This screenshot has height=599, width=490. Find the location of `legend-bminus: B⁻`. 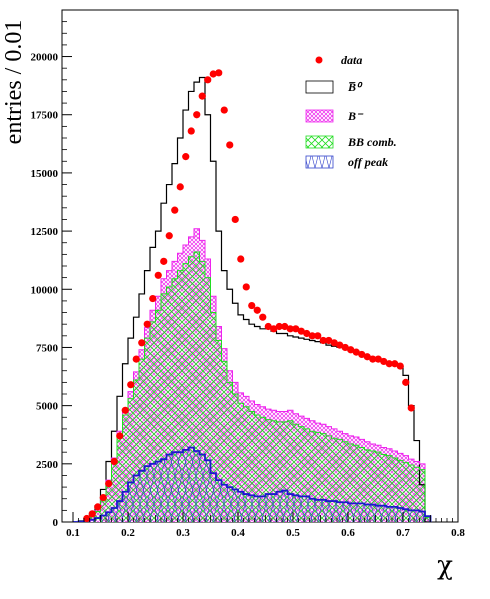

legend-bminus: B⁻ is located at coordinates (334, 116).